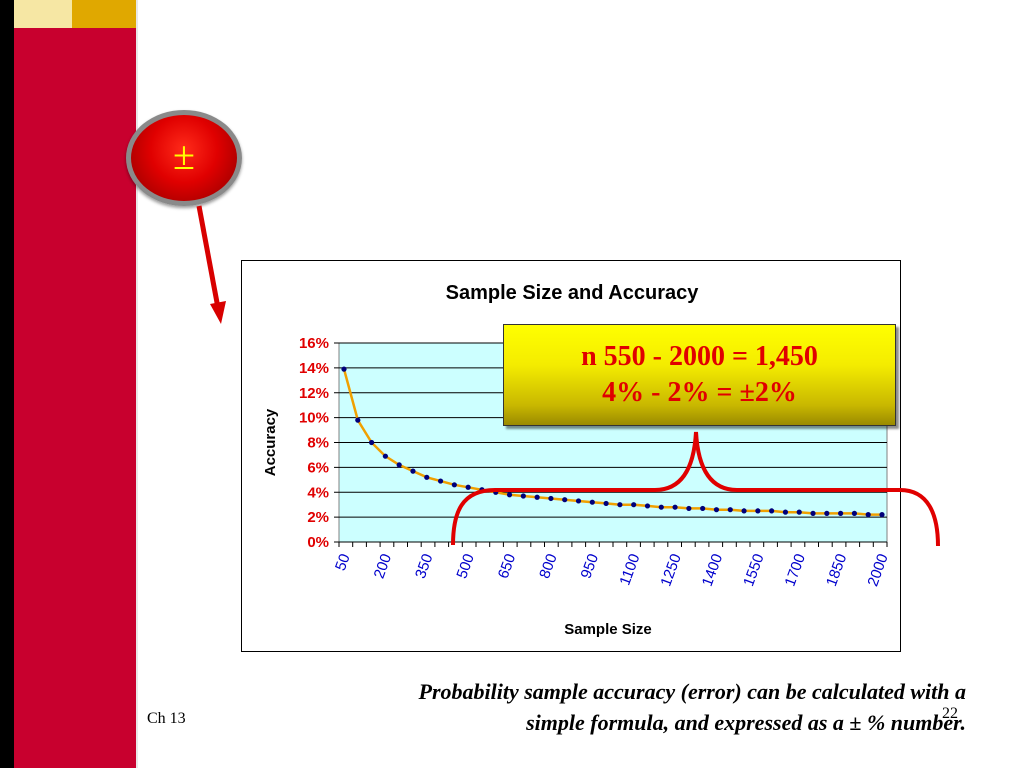 The height and width of the screenshot is (768, 1024). Describe the element at coordinates (104, 14) in the screenshot. I see `corner-tab-gold` at that location.